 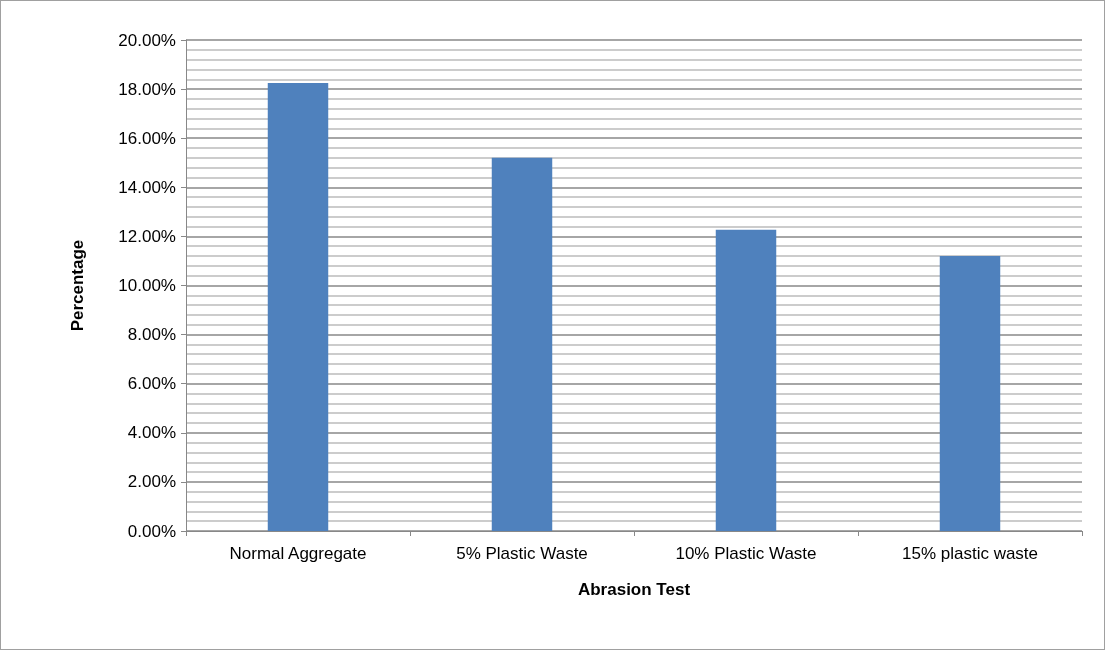 I want to click on y-tick-label: 18.00%, so click(x=147, y=89).